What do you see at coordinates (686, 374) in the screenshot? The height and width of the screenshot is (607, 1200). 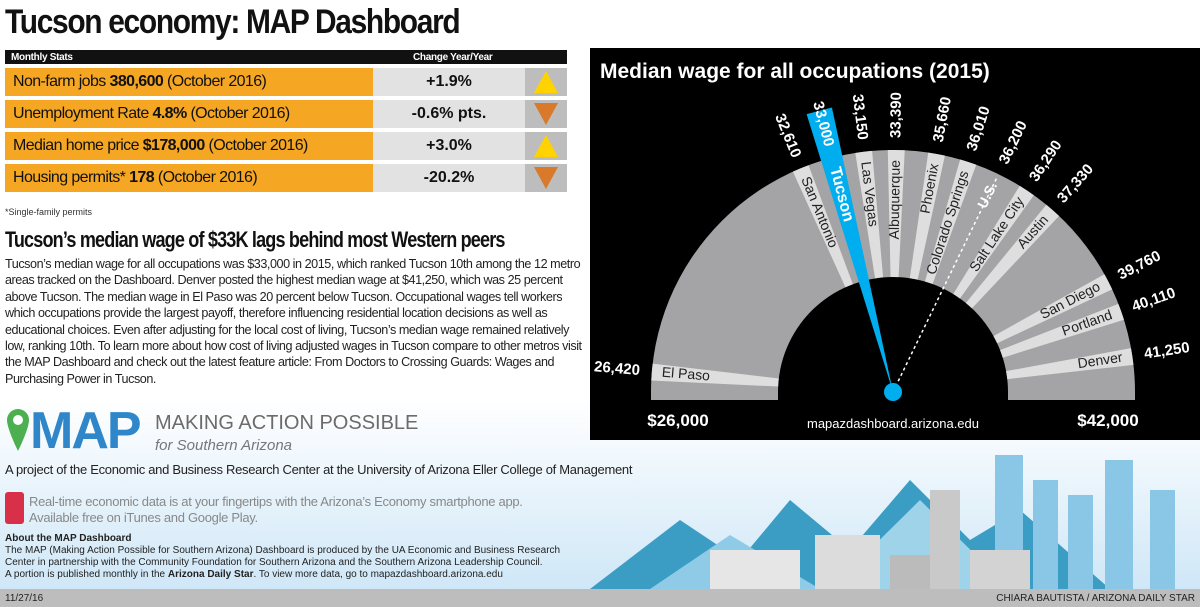 I see `city-label-el-paso: El Paso` at bounding box center [686, 374].